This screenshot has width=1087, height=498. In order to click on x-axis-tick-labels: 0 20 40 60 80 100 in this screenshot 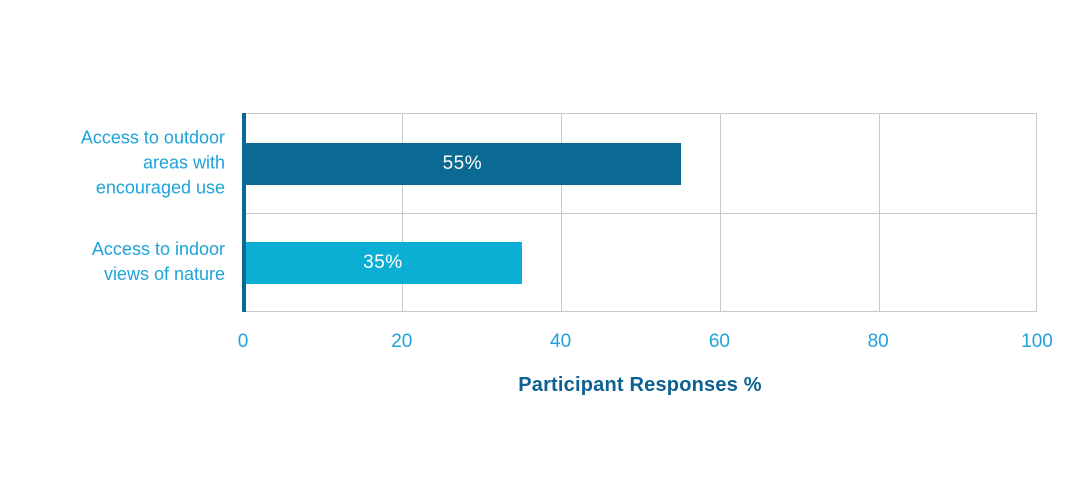, I will do `click(645, 343)`.